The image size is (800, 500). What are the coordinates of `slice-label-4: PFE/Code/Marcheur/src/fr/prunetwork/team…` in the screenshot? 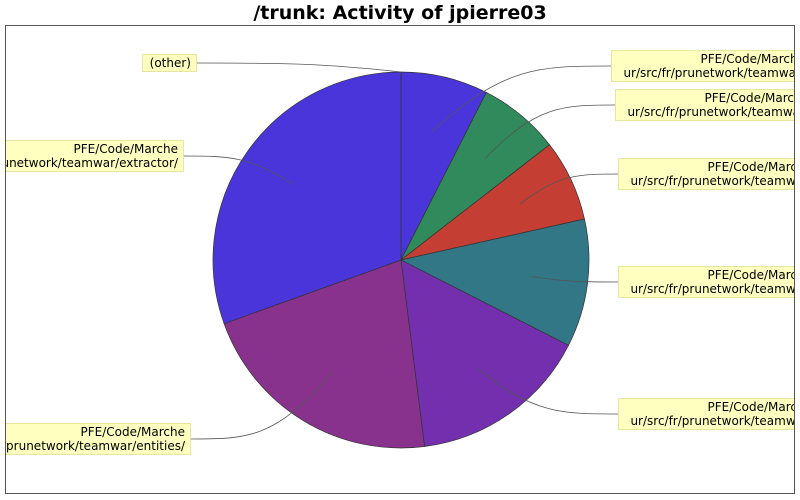 It's located at (706, 414).